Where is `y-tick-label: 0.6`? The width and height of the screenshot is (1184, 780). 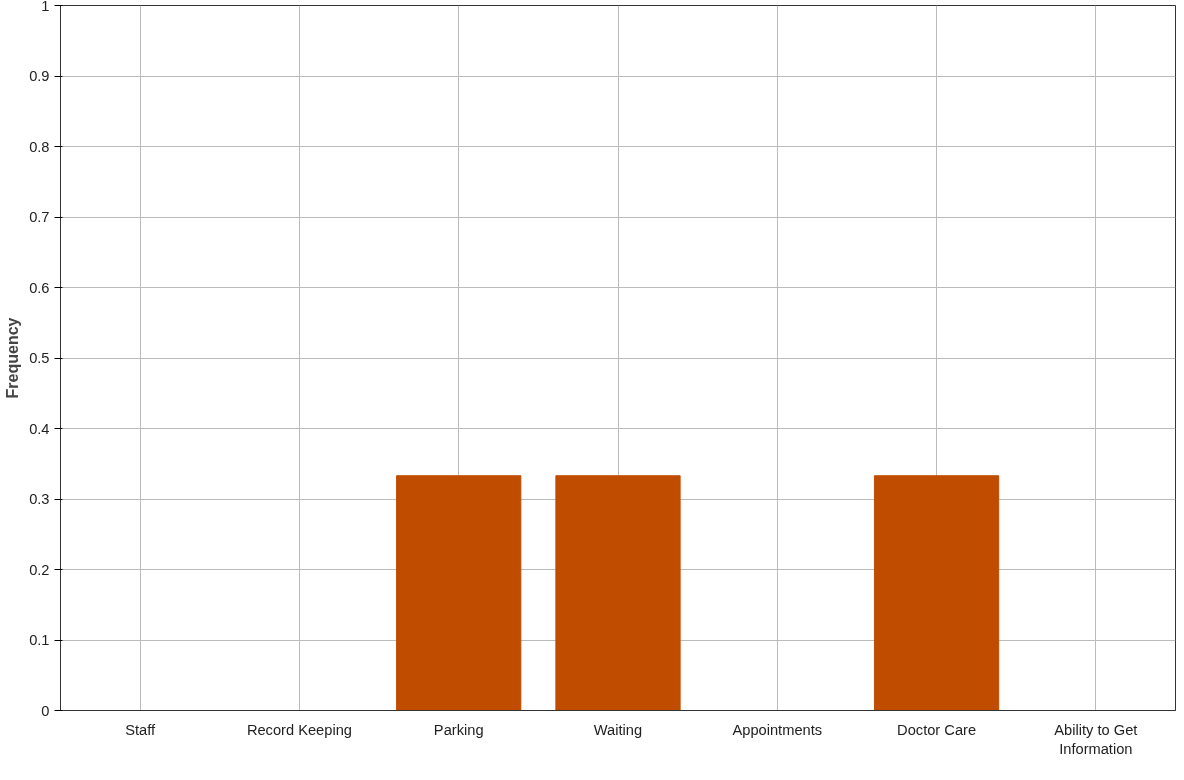 y-tick-label: 0.6 is located at coordinates (39, 287).